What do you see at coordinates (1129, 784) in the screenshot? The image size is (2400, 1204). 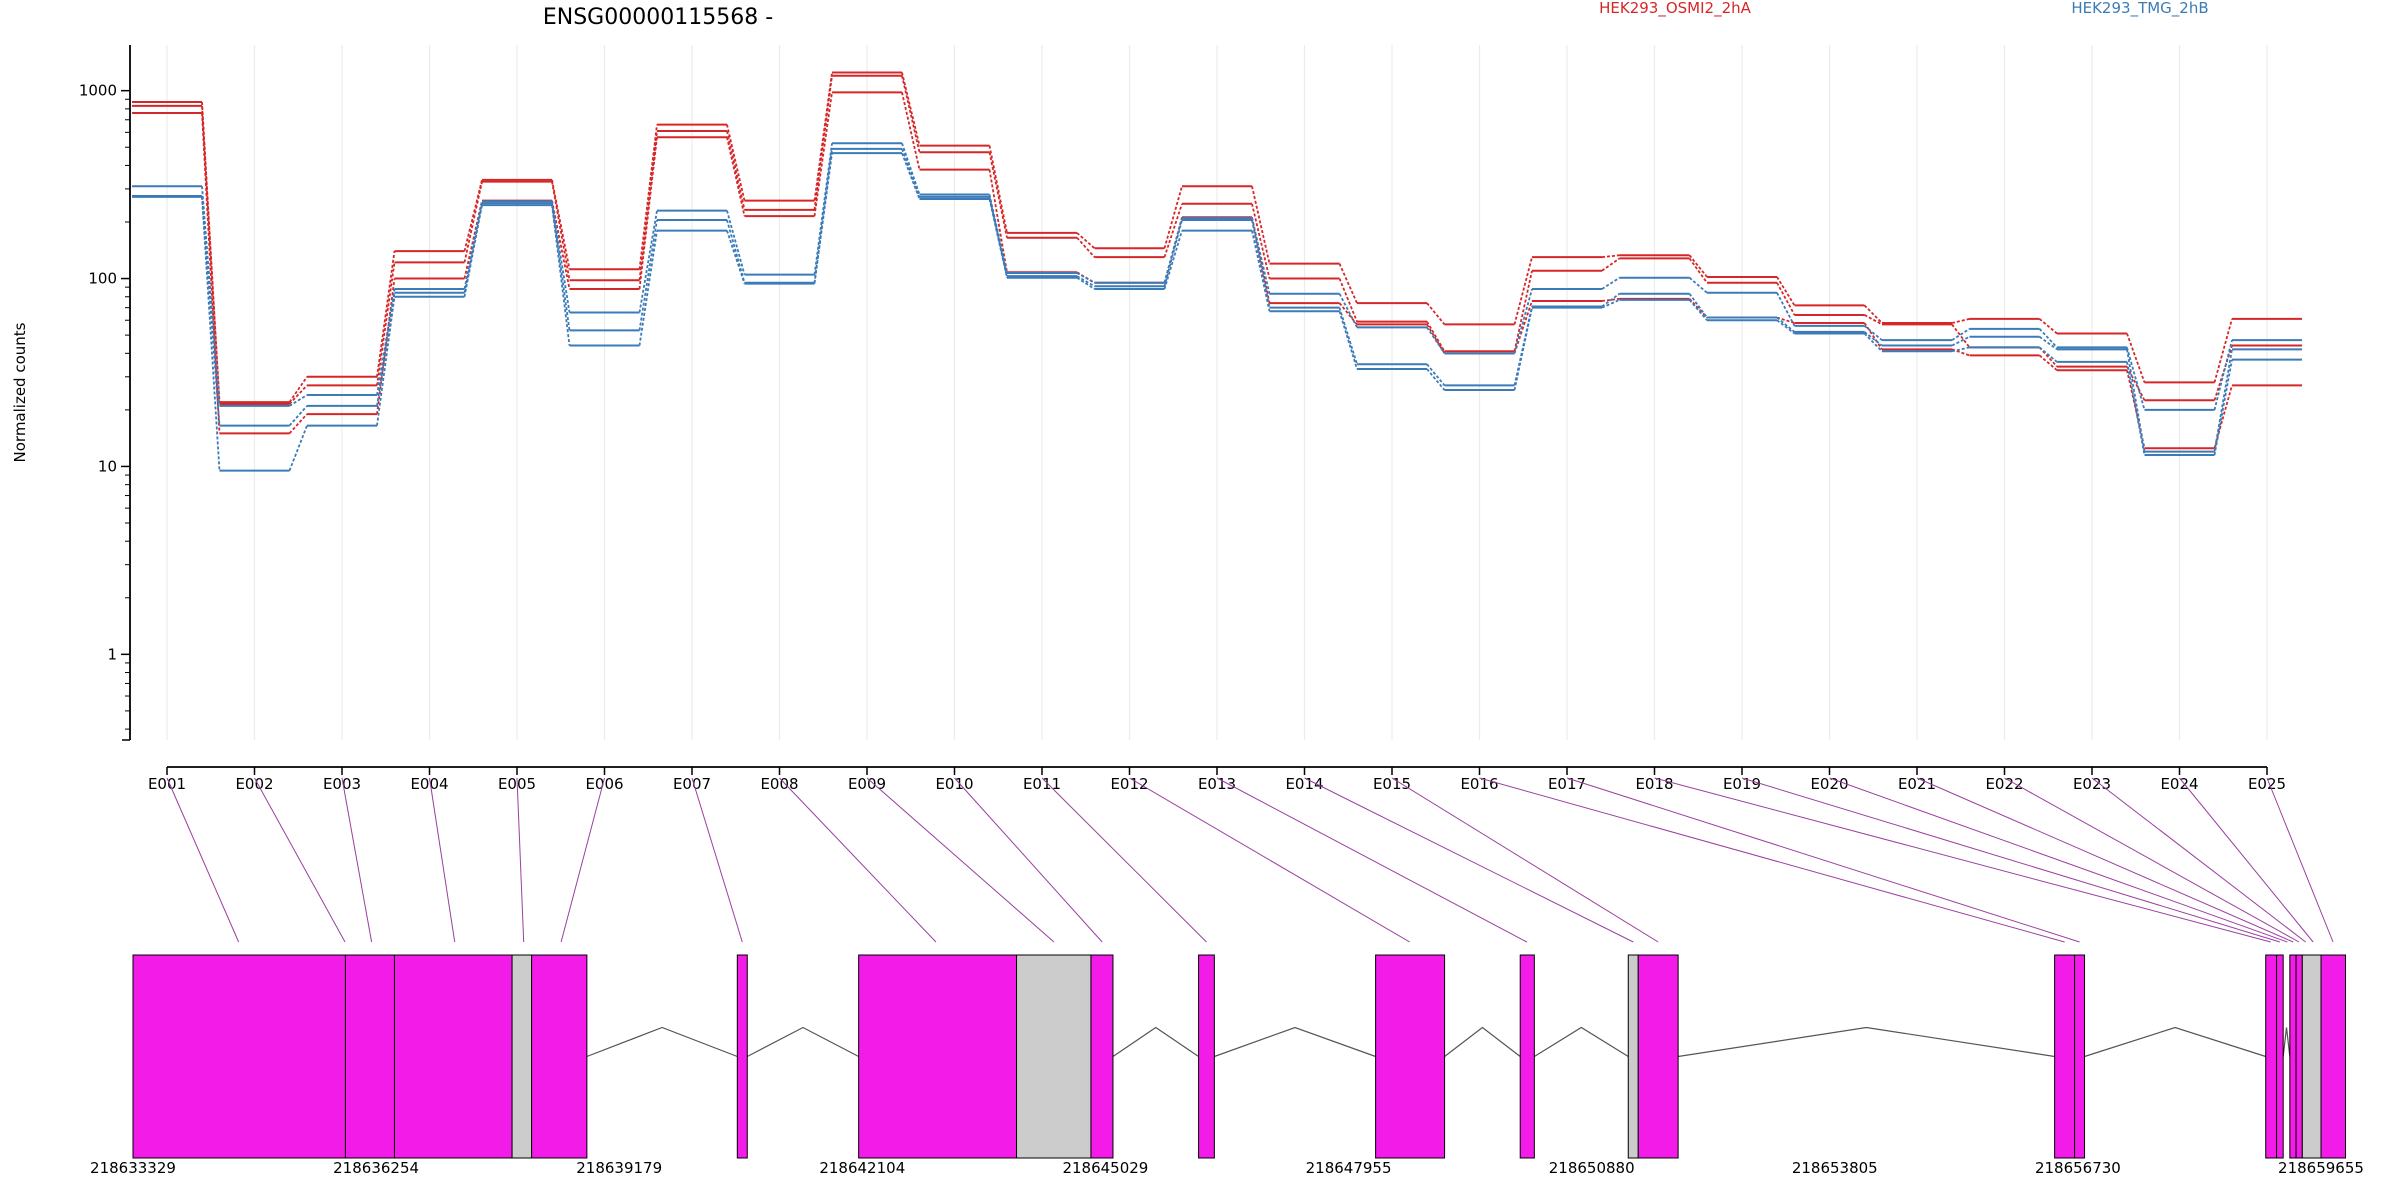 I see `x-tick-label-E012: E012` at bounding box center [1129, 784].